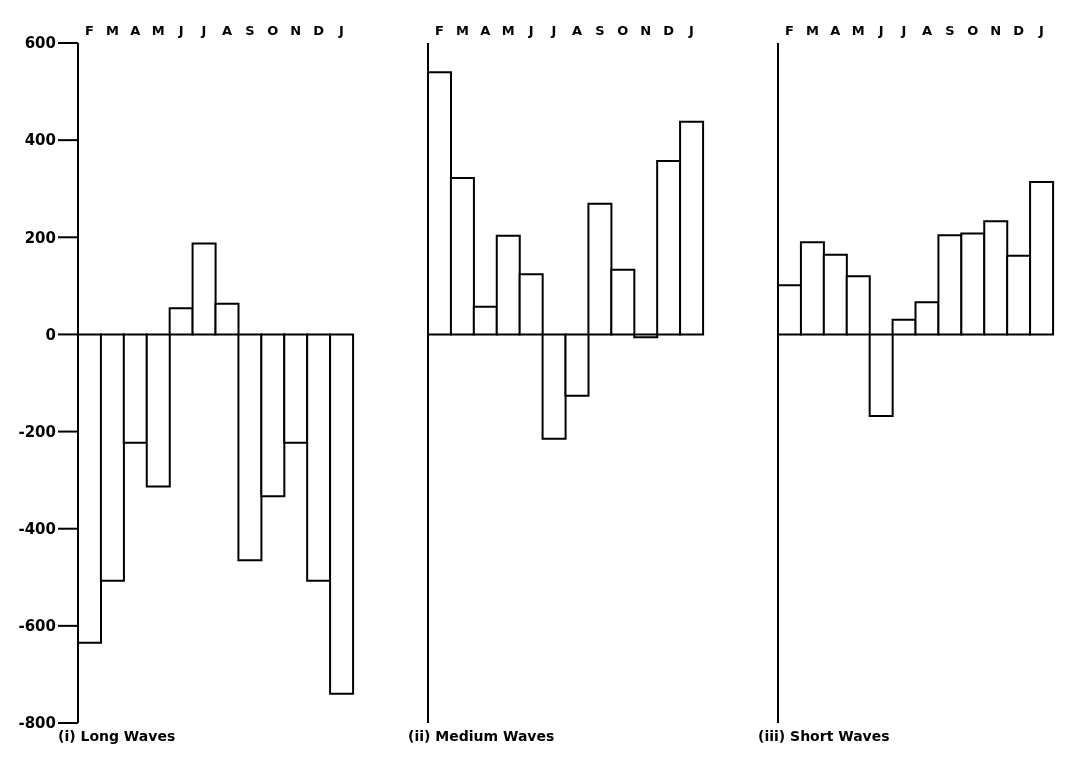 The image size is (1067, 771). What do you see at coordinates (40, 140) in the screenshot?
I see `y-tick-label: 400` at bounding box center [40, 140].